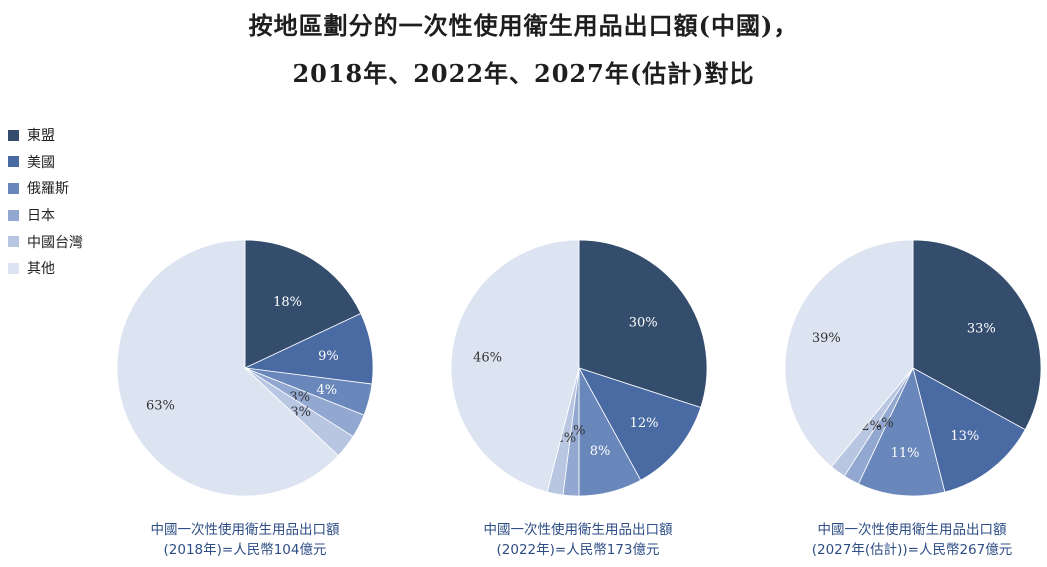  I want to click on slice-label-russia: 4%, so click(327, 390).